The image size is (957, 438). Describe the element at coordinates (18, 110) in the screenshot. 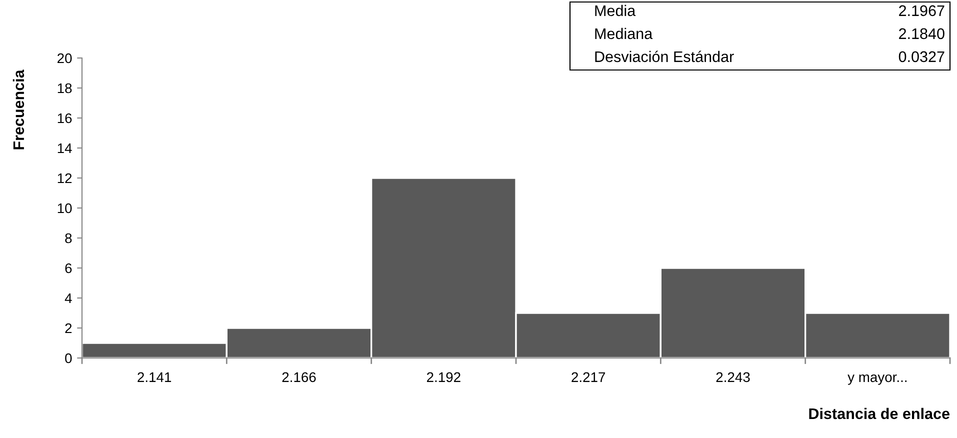

I see `y-axis-title: Frecuencia` at that location.